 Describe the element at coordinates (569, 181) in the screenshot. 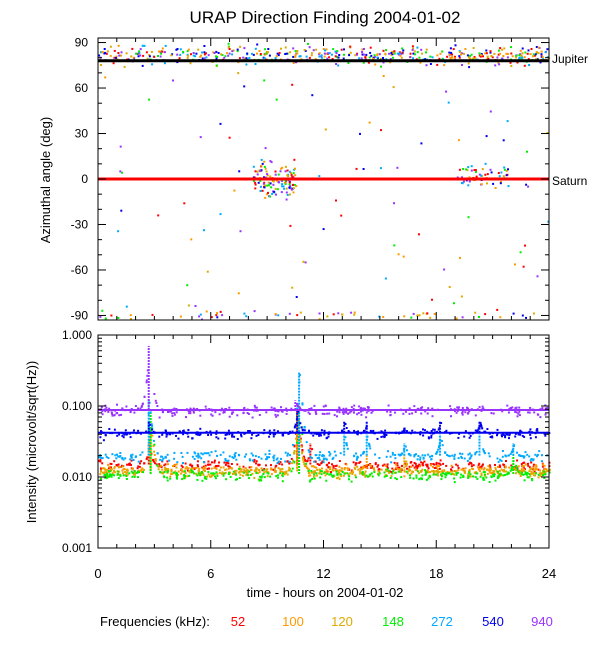

I see `saturn-label: Saturn` at that location.